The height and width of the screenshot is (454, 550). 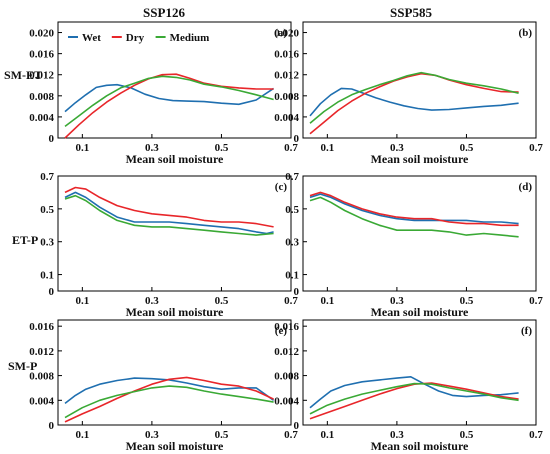 I want to click on legend-item-medium: Medium, so click(x=182, y=38).